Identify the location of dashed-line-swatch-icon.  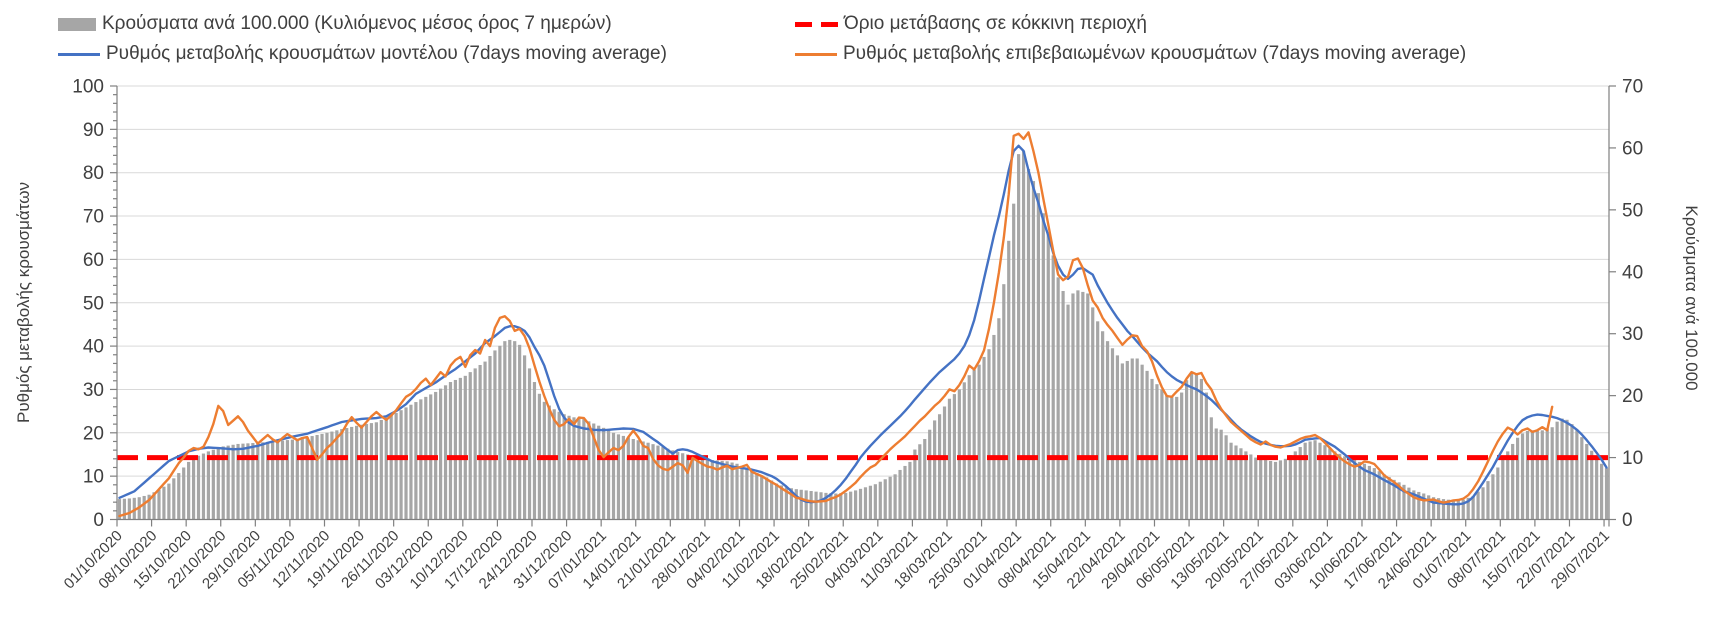
(816, 24).